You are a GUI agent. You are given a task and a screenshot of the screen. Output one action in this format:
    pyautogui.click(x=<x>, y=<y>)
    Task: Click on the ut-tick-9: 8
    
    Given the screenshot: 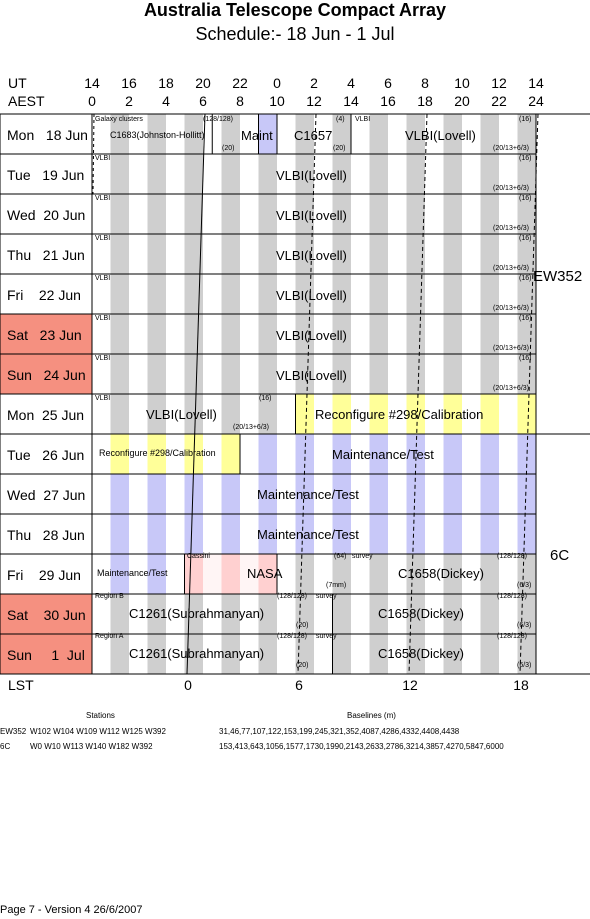 What is the action you would take?
    pyautogui.click(x=425, y=83)
    